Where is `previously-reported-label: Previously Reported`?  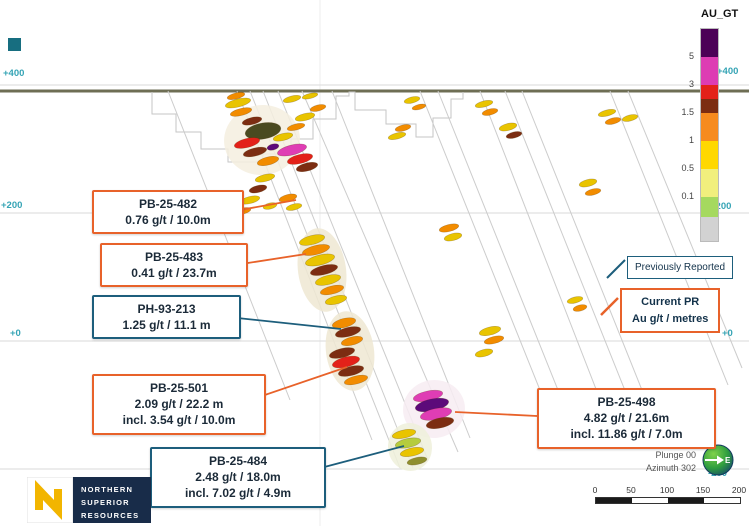 previously-reported-label: Previously Reported is located at coordinates (680, 267).